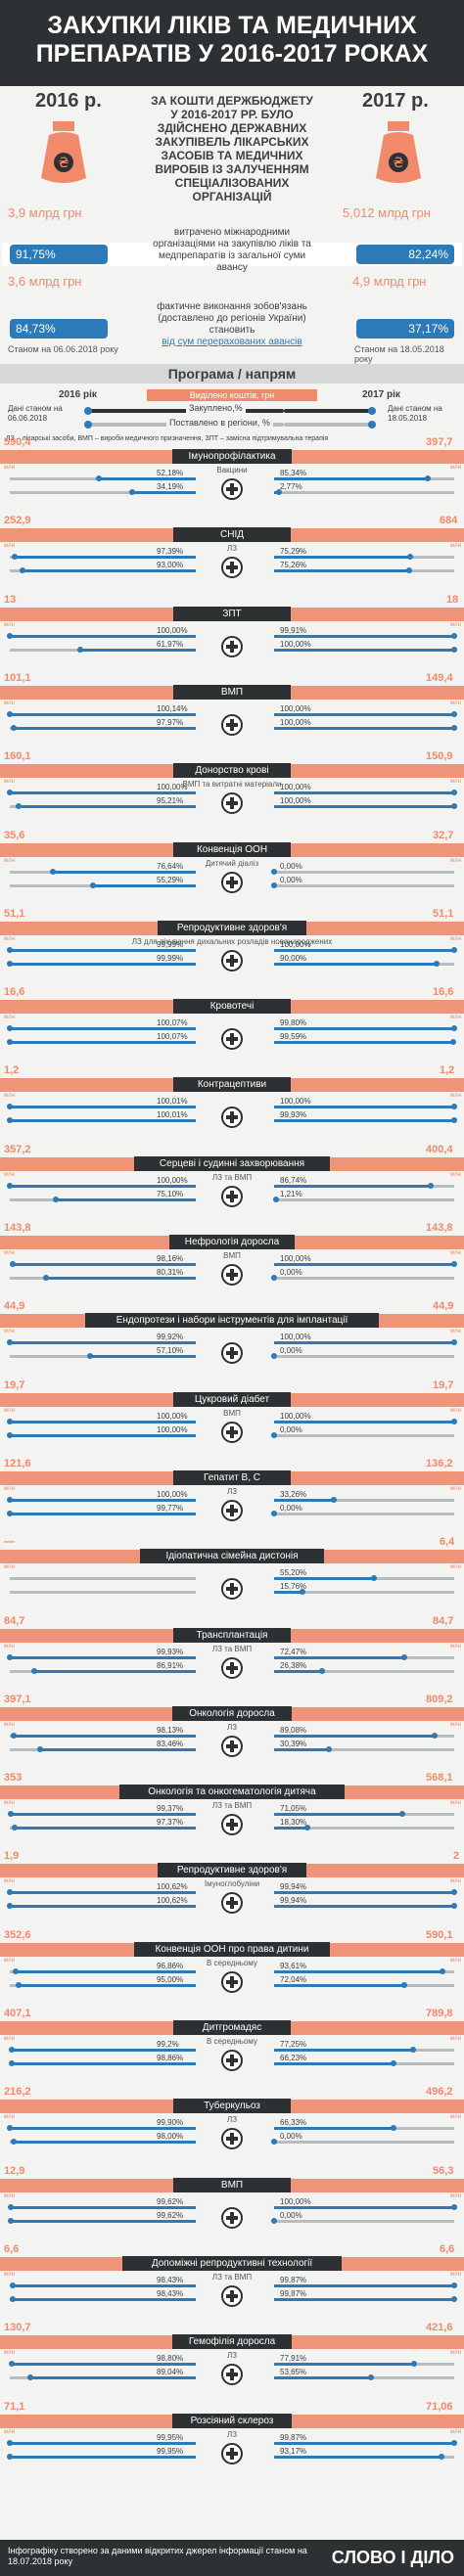 Image resolution: width=464 pixels, height=2576 pixels. Describe the element at coordinates (170, 644) in the screenshot. I see `pct-2016: 61,97%` at that location.